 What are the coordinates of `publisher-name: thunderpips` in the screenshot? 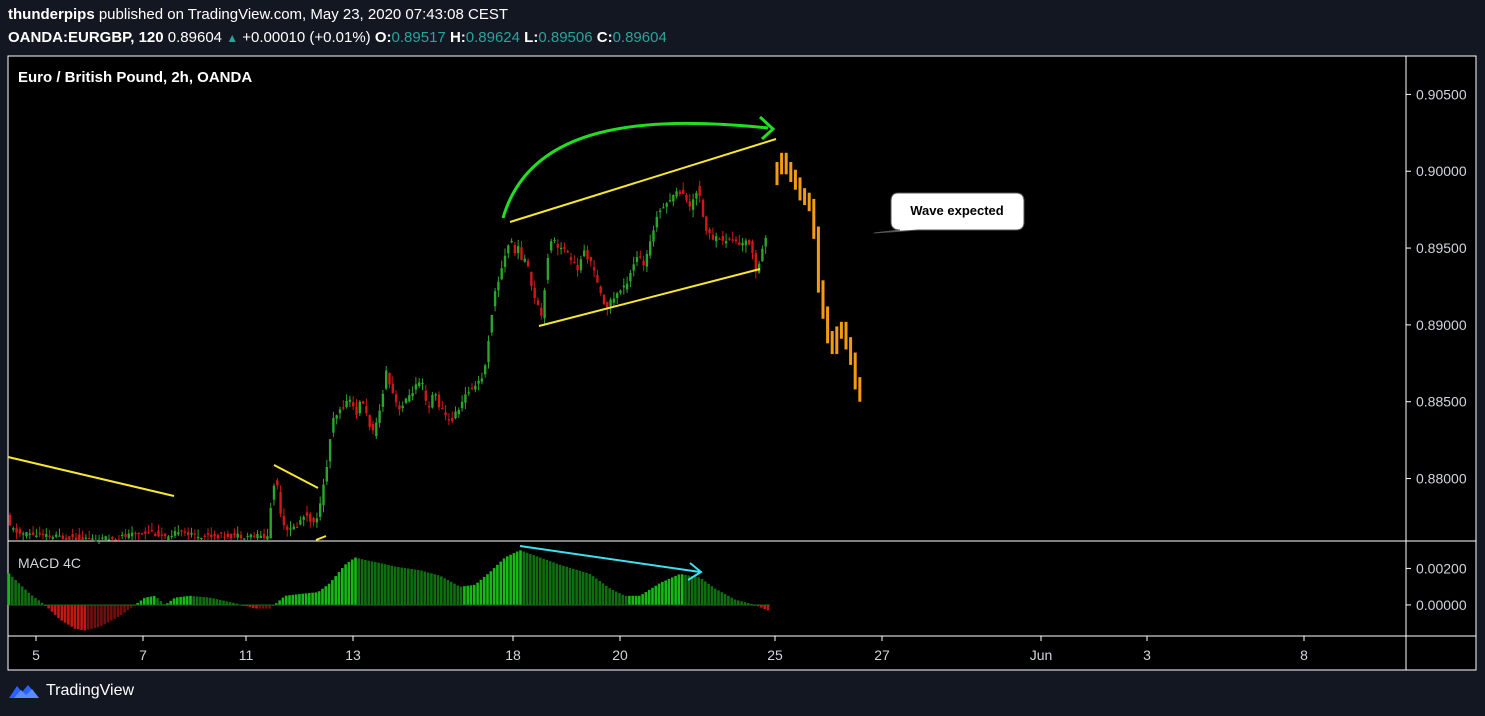 It's located at (51, 14).